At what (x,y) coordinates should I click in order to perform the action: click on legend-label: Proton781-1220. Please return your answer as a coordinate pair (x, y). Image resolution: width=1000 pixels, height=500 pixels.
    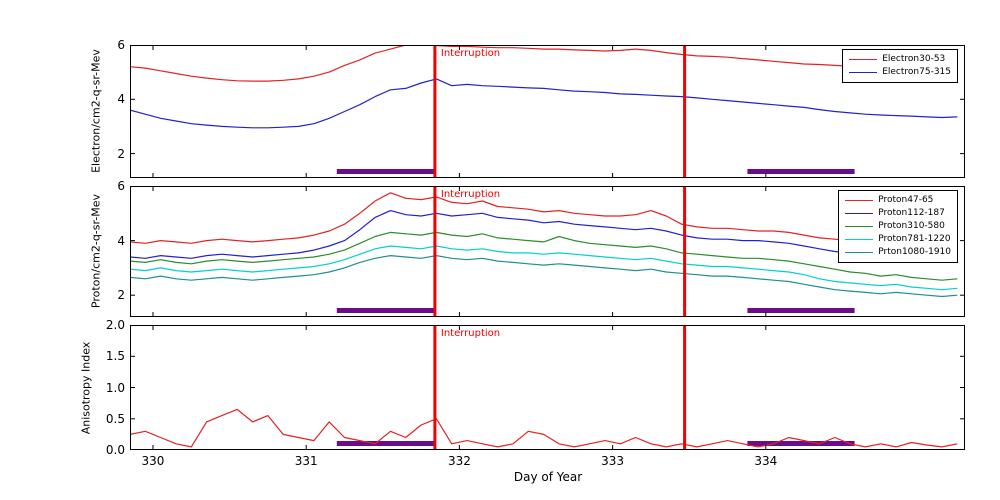
    Looking at the image, I should click on (914, 239).